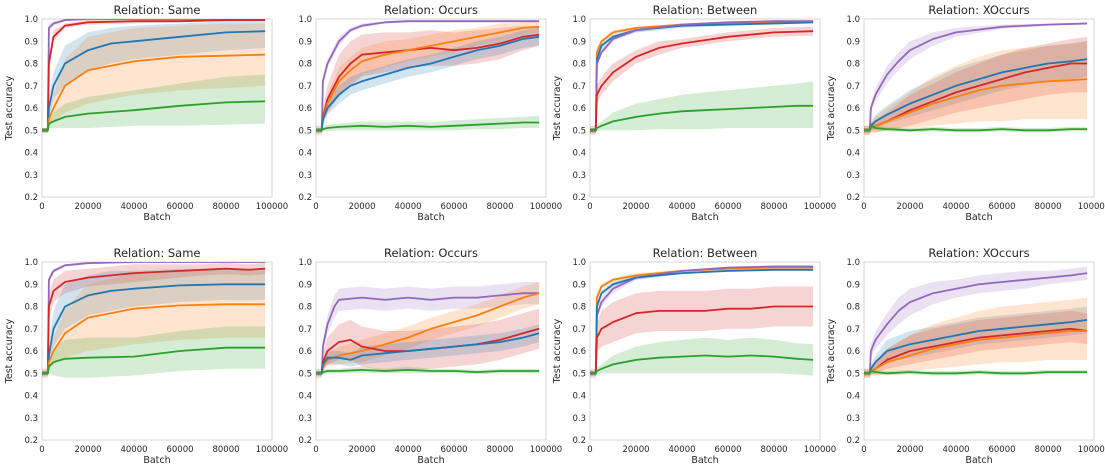  I want to click on chart-title: Relation: Between, so click(705, 253).